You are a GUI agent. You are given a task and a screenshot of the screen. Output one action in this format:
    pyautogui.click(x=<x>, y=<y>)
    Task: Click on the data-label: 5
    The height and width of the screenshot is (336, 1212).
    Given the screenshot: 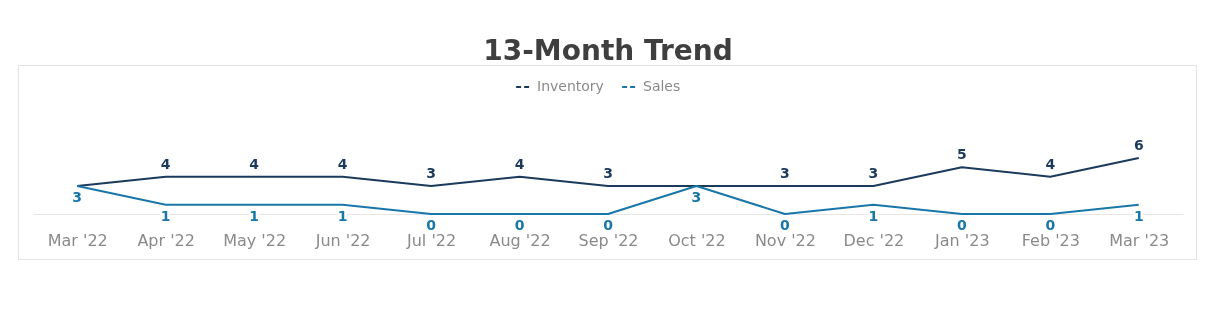 What is the action you would take?
    pyautogui.click(x=961, y=154)
    